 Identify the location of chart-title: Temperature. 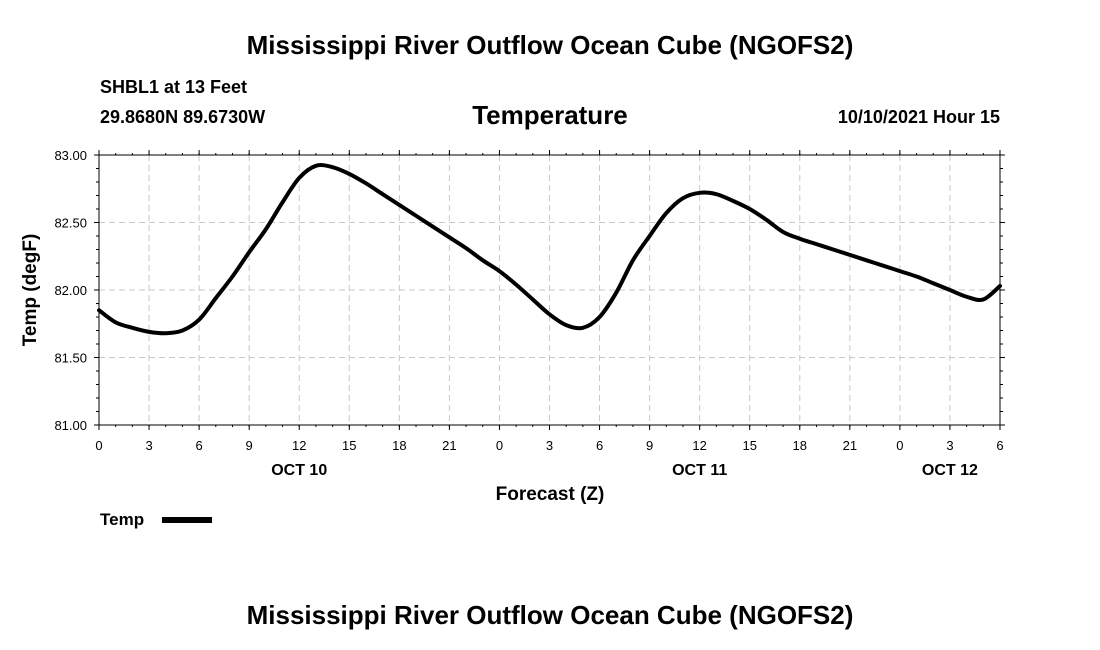
(550, 115).